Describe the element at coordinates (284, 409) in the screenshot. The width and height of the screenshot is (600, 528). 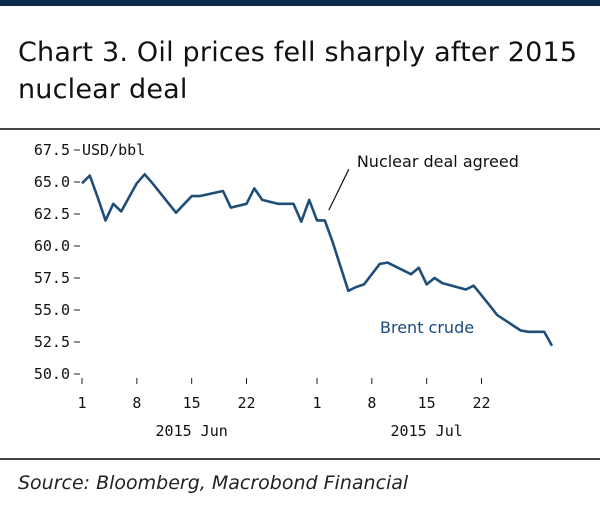
I see `x-axis: 1 8 15 22 1 8 15 22 2015 Jun 2015 Jul` at that location.